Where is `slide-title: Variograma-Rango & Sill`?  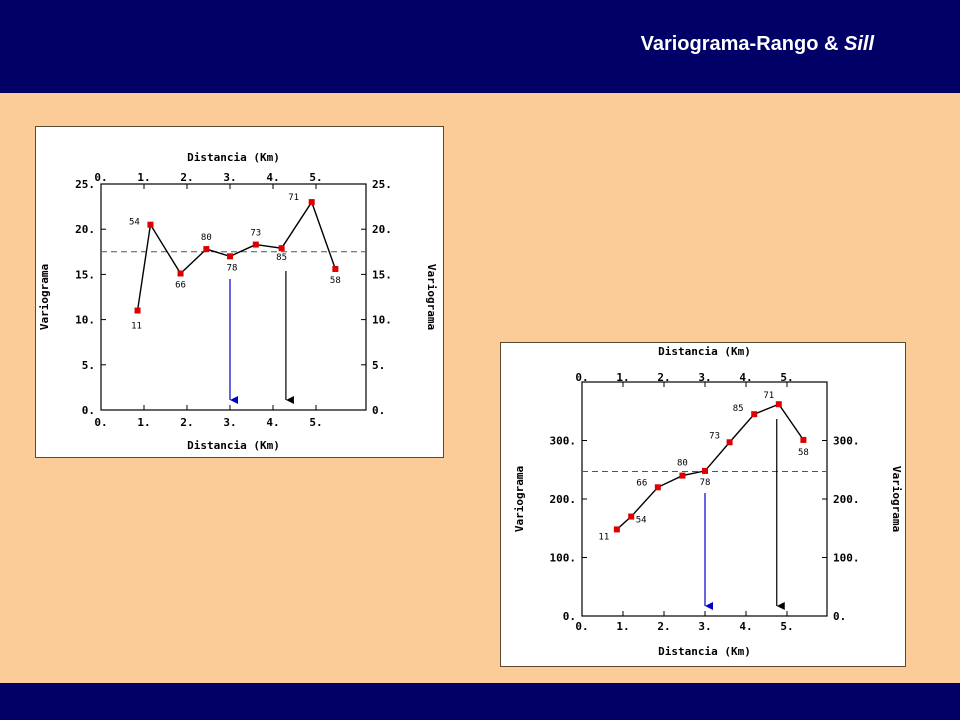 slide-title: Variograma-Rango & Sill is located at coordinates (757, 44).